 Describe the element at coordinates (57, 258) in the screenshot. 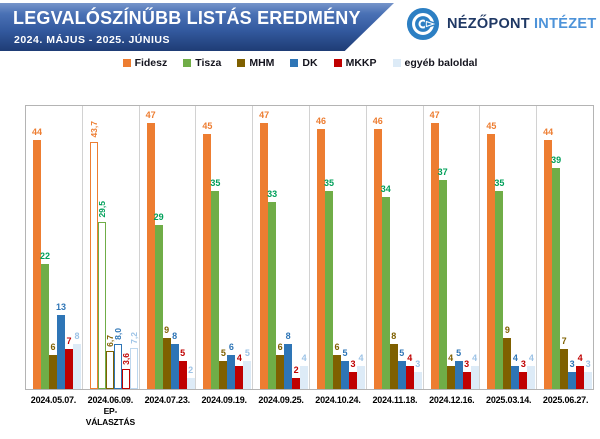

I see `bar-cluster: 44 22 6 13 7 8` at that location.